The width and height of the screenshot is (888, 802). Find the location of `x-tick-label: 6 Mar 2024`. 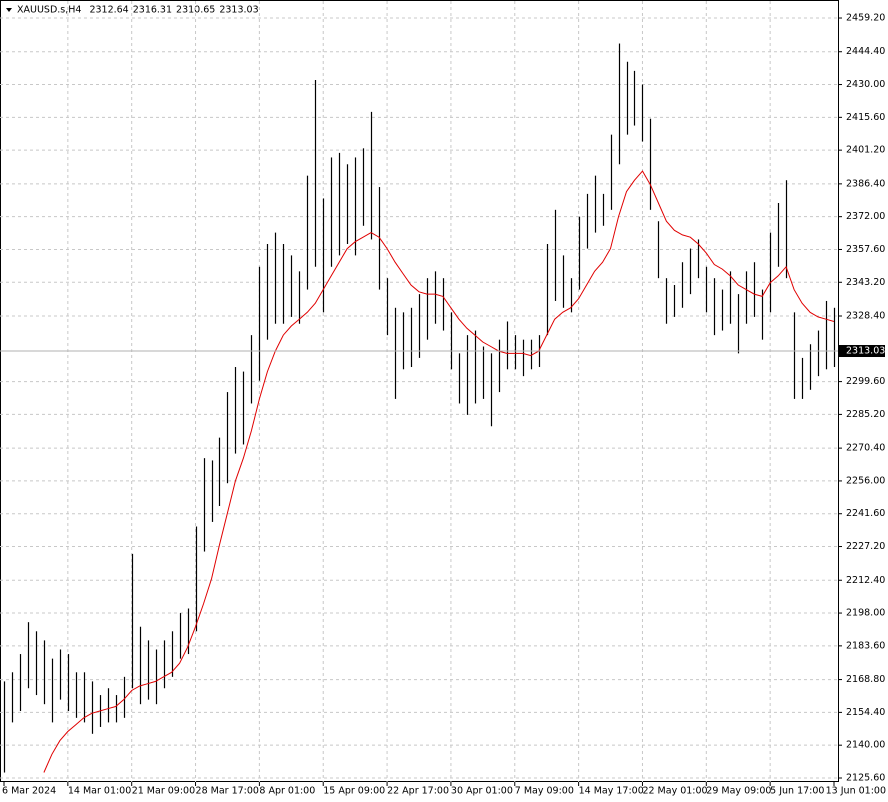

x-tick-label: 6 Mar 2024 is located at coordinates (29, 791).